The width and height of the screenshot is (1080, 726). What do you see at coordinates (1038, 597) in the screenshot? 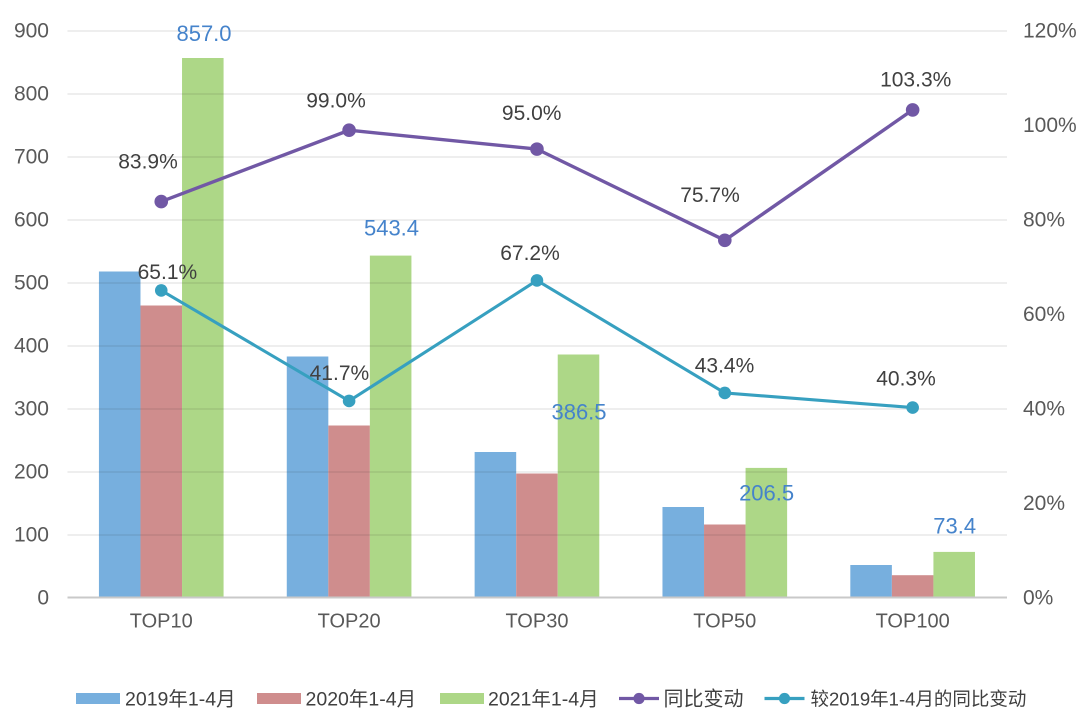
I see `svg-text: 0%` at bounding box center [1038, 597].